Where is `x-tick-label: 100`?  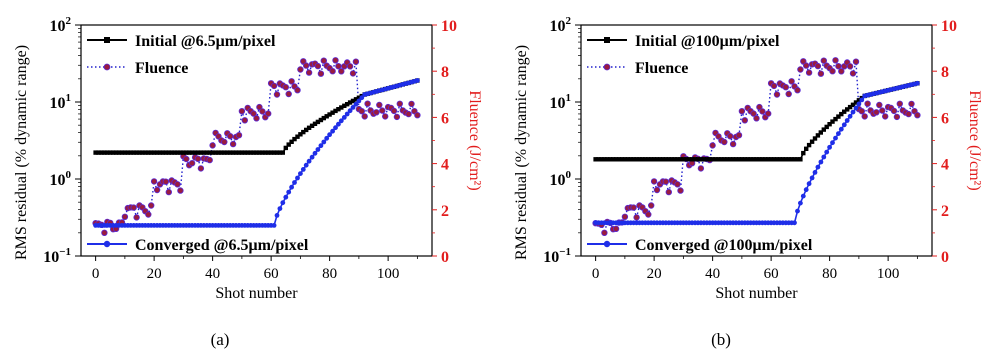
x-tick-label: 100 is located at coordinates (388, 274).